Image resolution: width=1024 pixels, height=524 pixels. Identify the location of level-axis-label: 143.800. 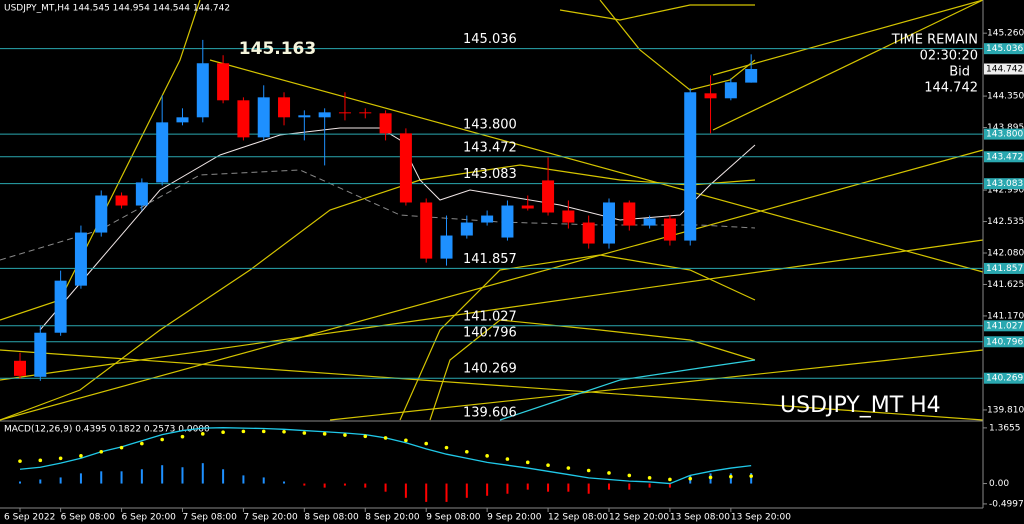
(1004, 135).